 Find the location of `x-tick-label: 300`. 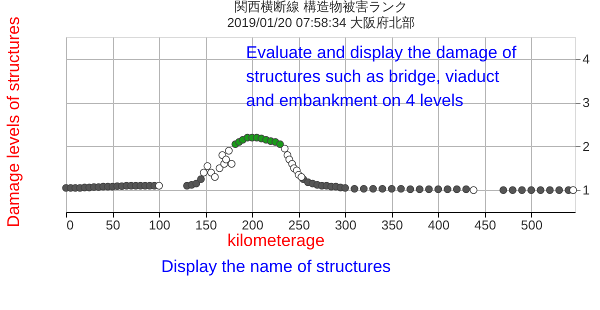

x-tick-label: 300 is located at coordinates (345, 225).